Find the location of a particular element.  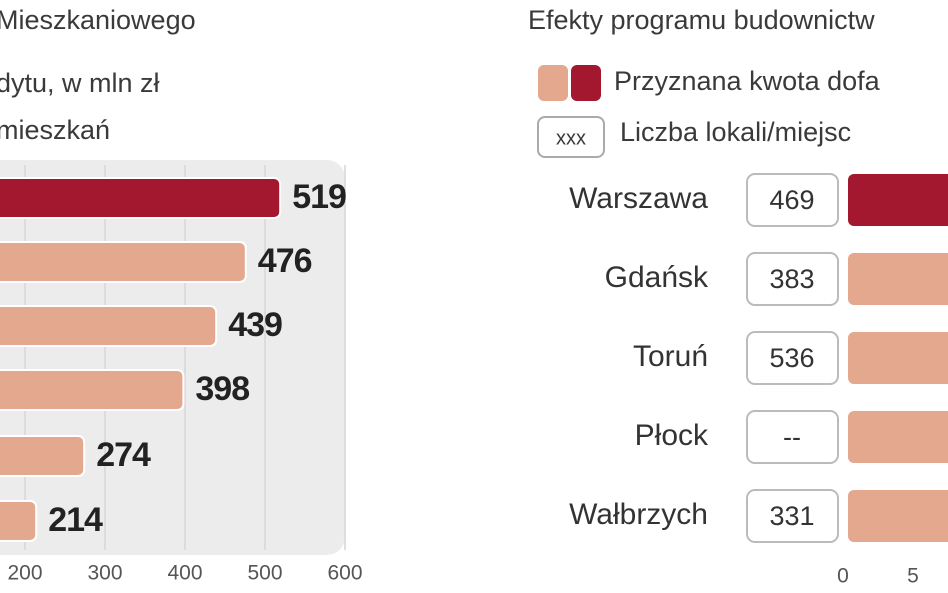

value-label: 214 is located at coordinates (75, 520).